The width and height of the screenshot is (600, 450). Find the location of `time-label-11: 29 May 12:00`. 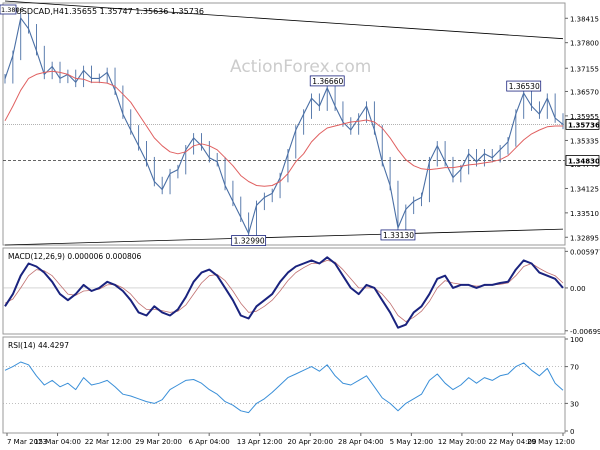

time-label-11: 29 May 12:00 is located at coordinates (551, 442).